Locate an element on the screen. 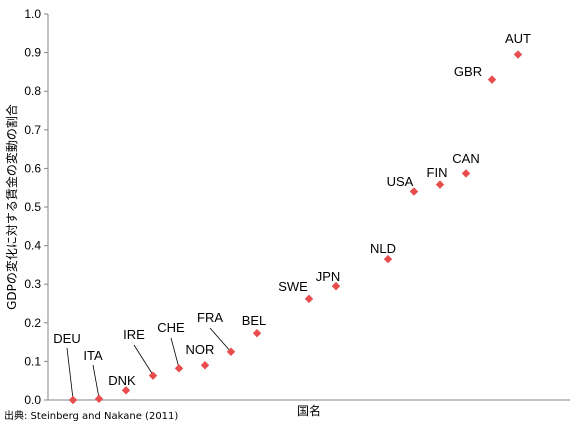 The height and width of the screenshot is (425, 580). data-point-ire is located at coordinates (153, 375).